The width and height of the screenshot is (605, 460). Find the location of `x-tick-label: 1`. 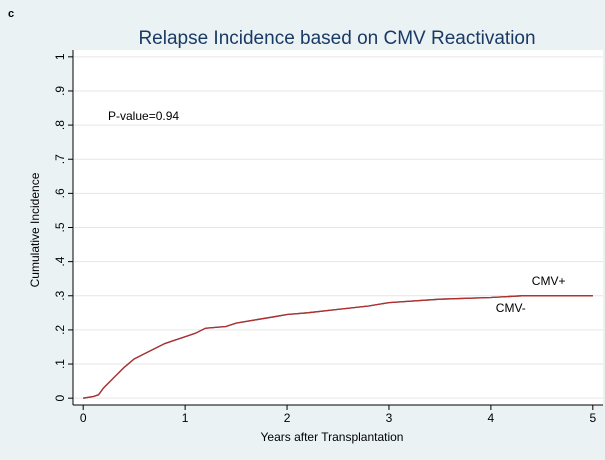

x-tick-label: 1 is located at coordinates (185, 418).